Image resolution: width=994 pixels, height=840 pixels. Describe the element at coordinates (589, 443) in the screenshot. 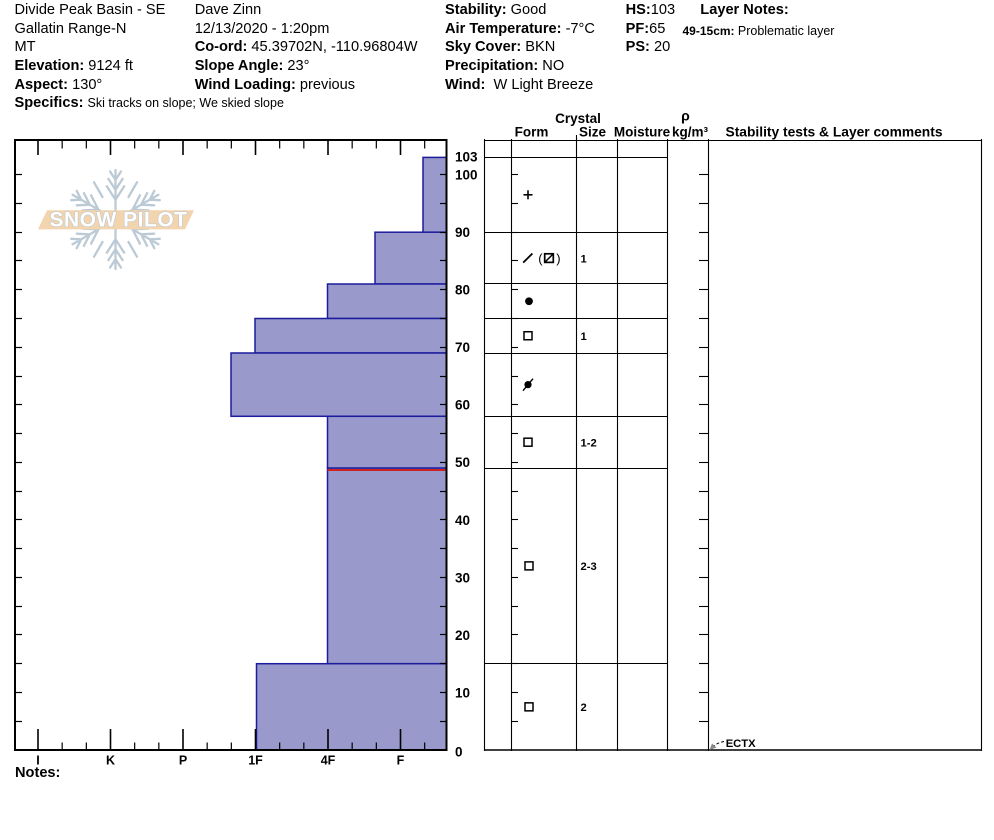

I see `svg-text: 1-2` at that location.